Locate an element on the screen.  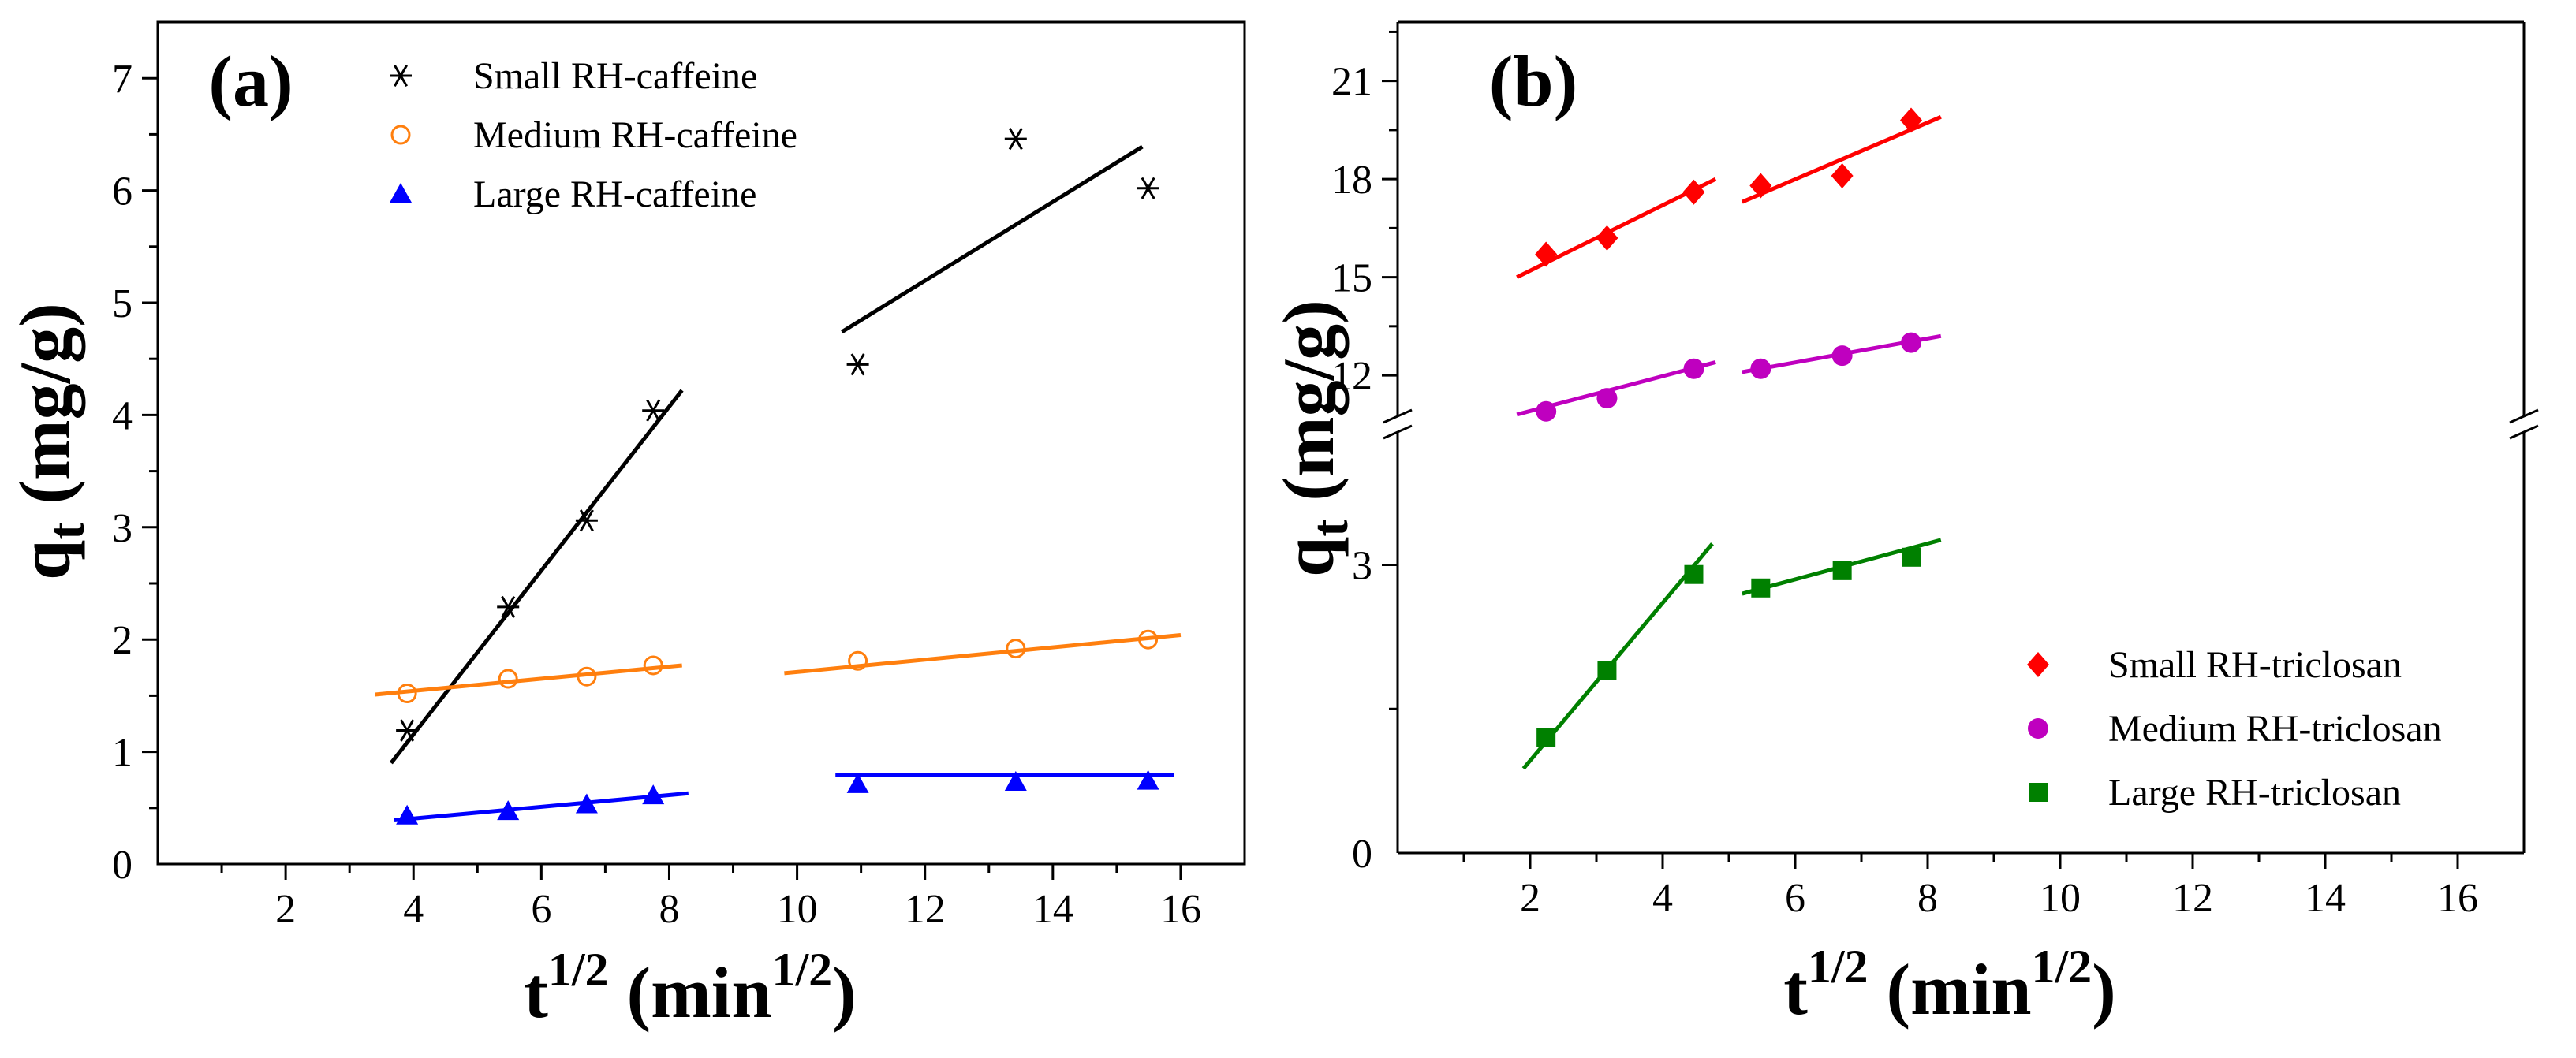
legend-label: Small RH-triclosan is located at coordinates (2255, 665).